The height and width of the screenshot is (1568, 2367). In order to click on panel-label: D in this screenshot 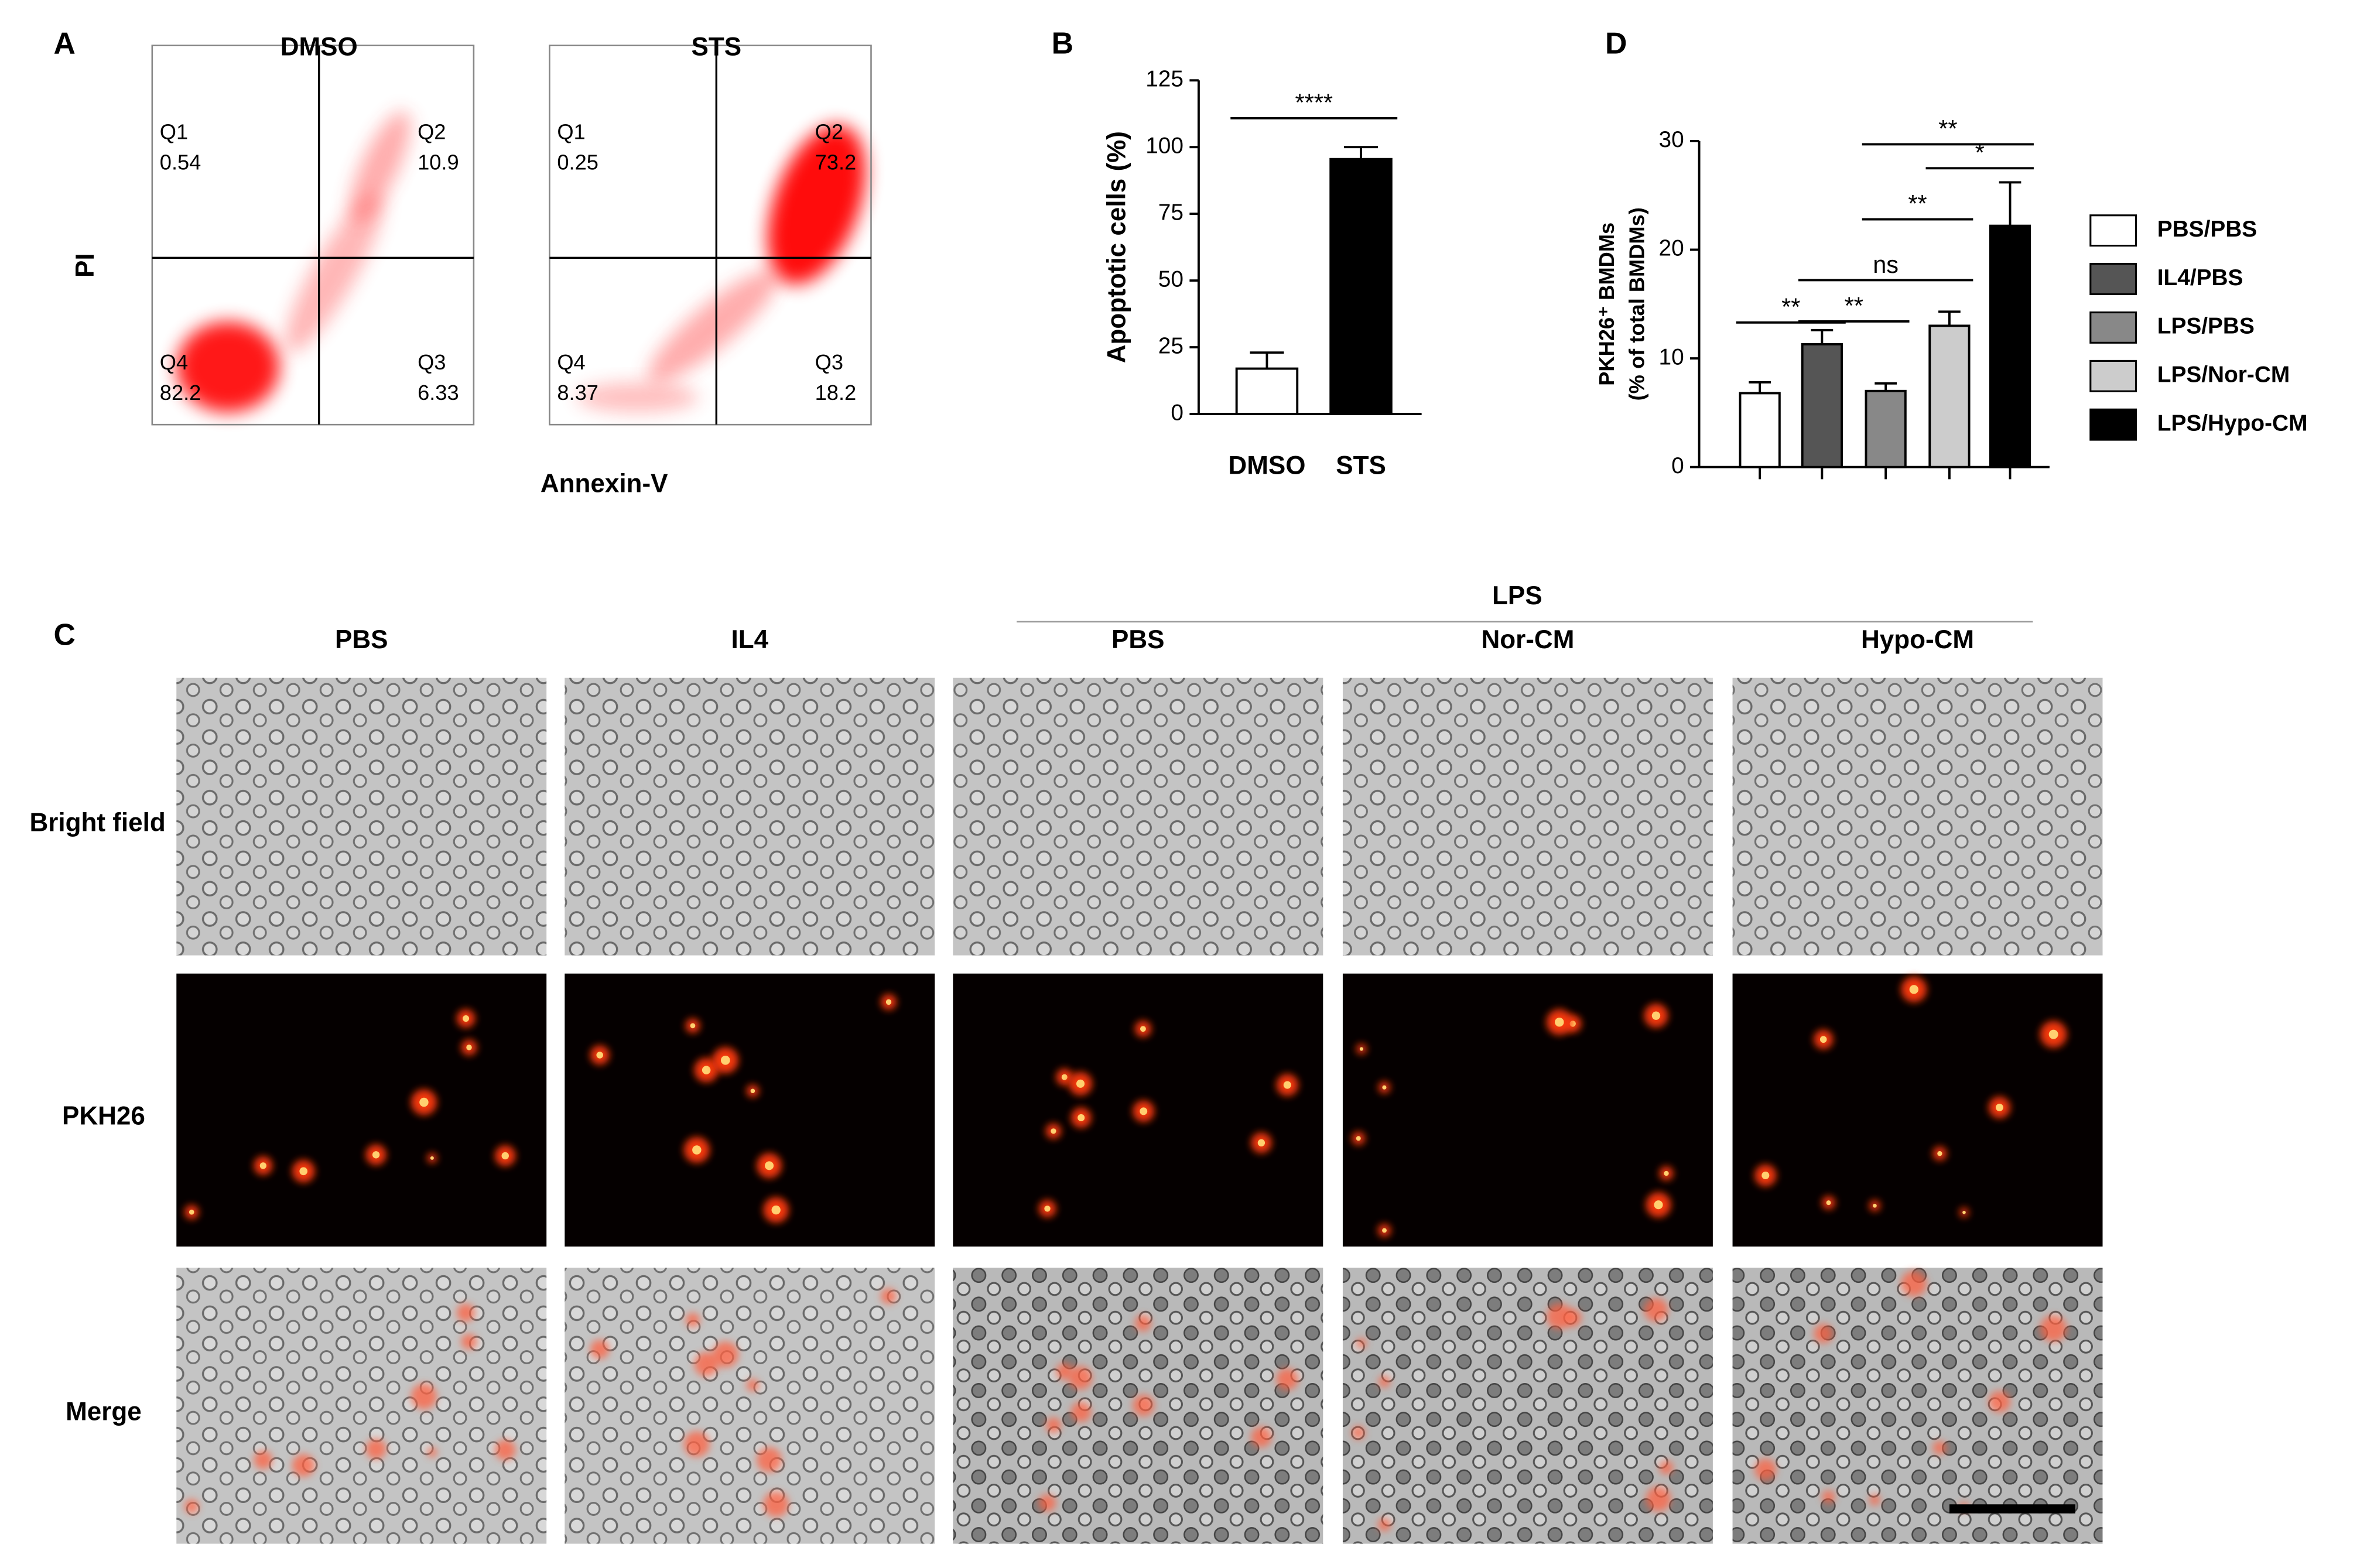, I will do `click(1616, 43)`.